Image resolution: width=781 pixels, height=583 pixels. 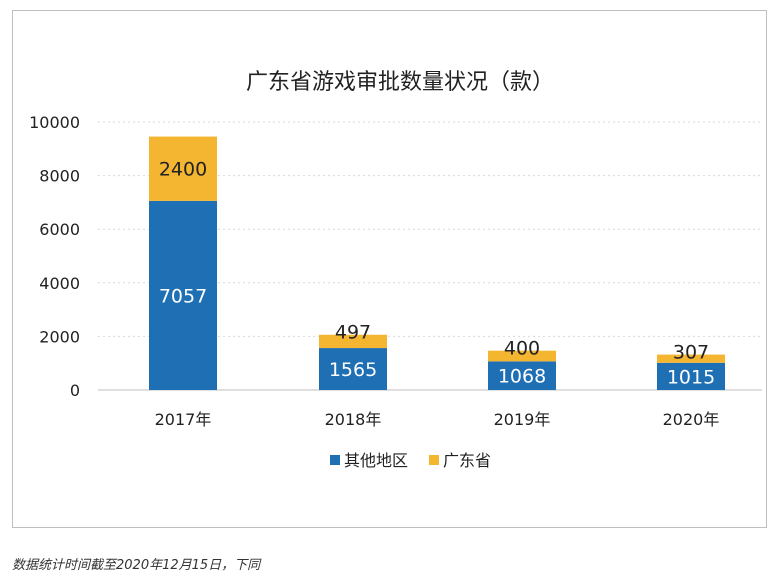 I want to click on legend-label: 其他地区, so click(x=376, y=460).